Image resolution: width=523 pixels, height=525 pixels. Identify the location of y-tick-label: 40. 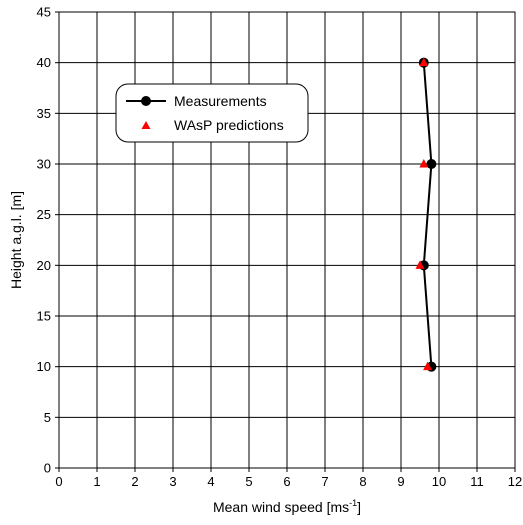
(44, 62).